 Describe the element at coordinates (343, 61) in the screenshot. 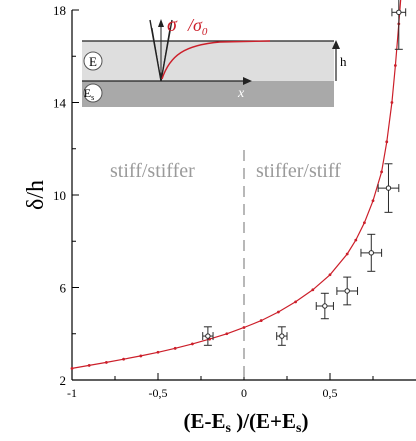

I see `inset-h-label: h` at that location.